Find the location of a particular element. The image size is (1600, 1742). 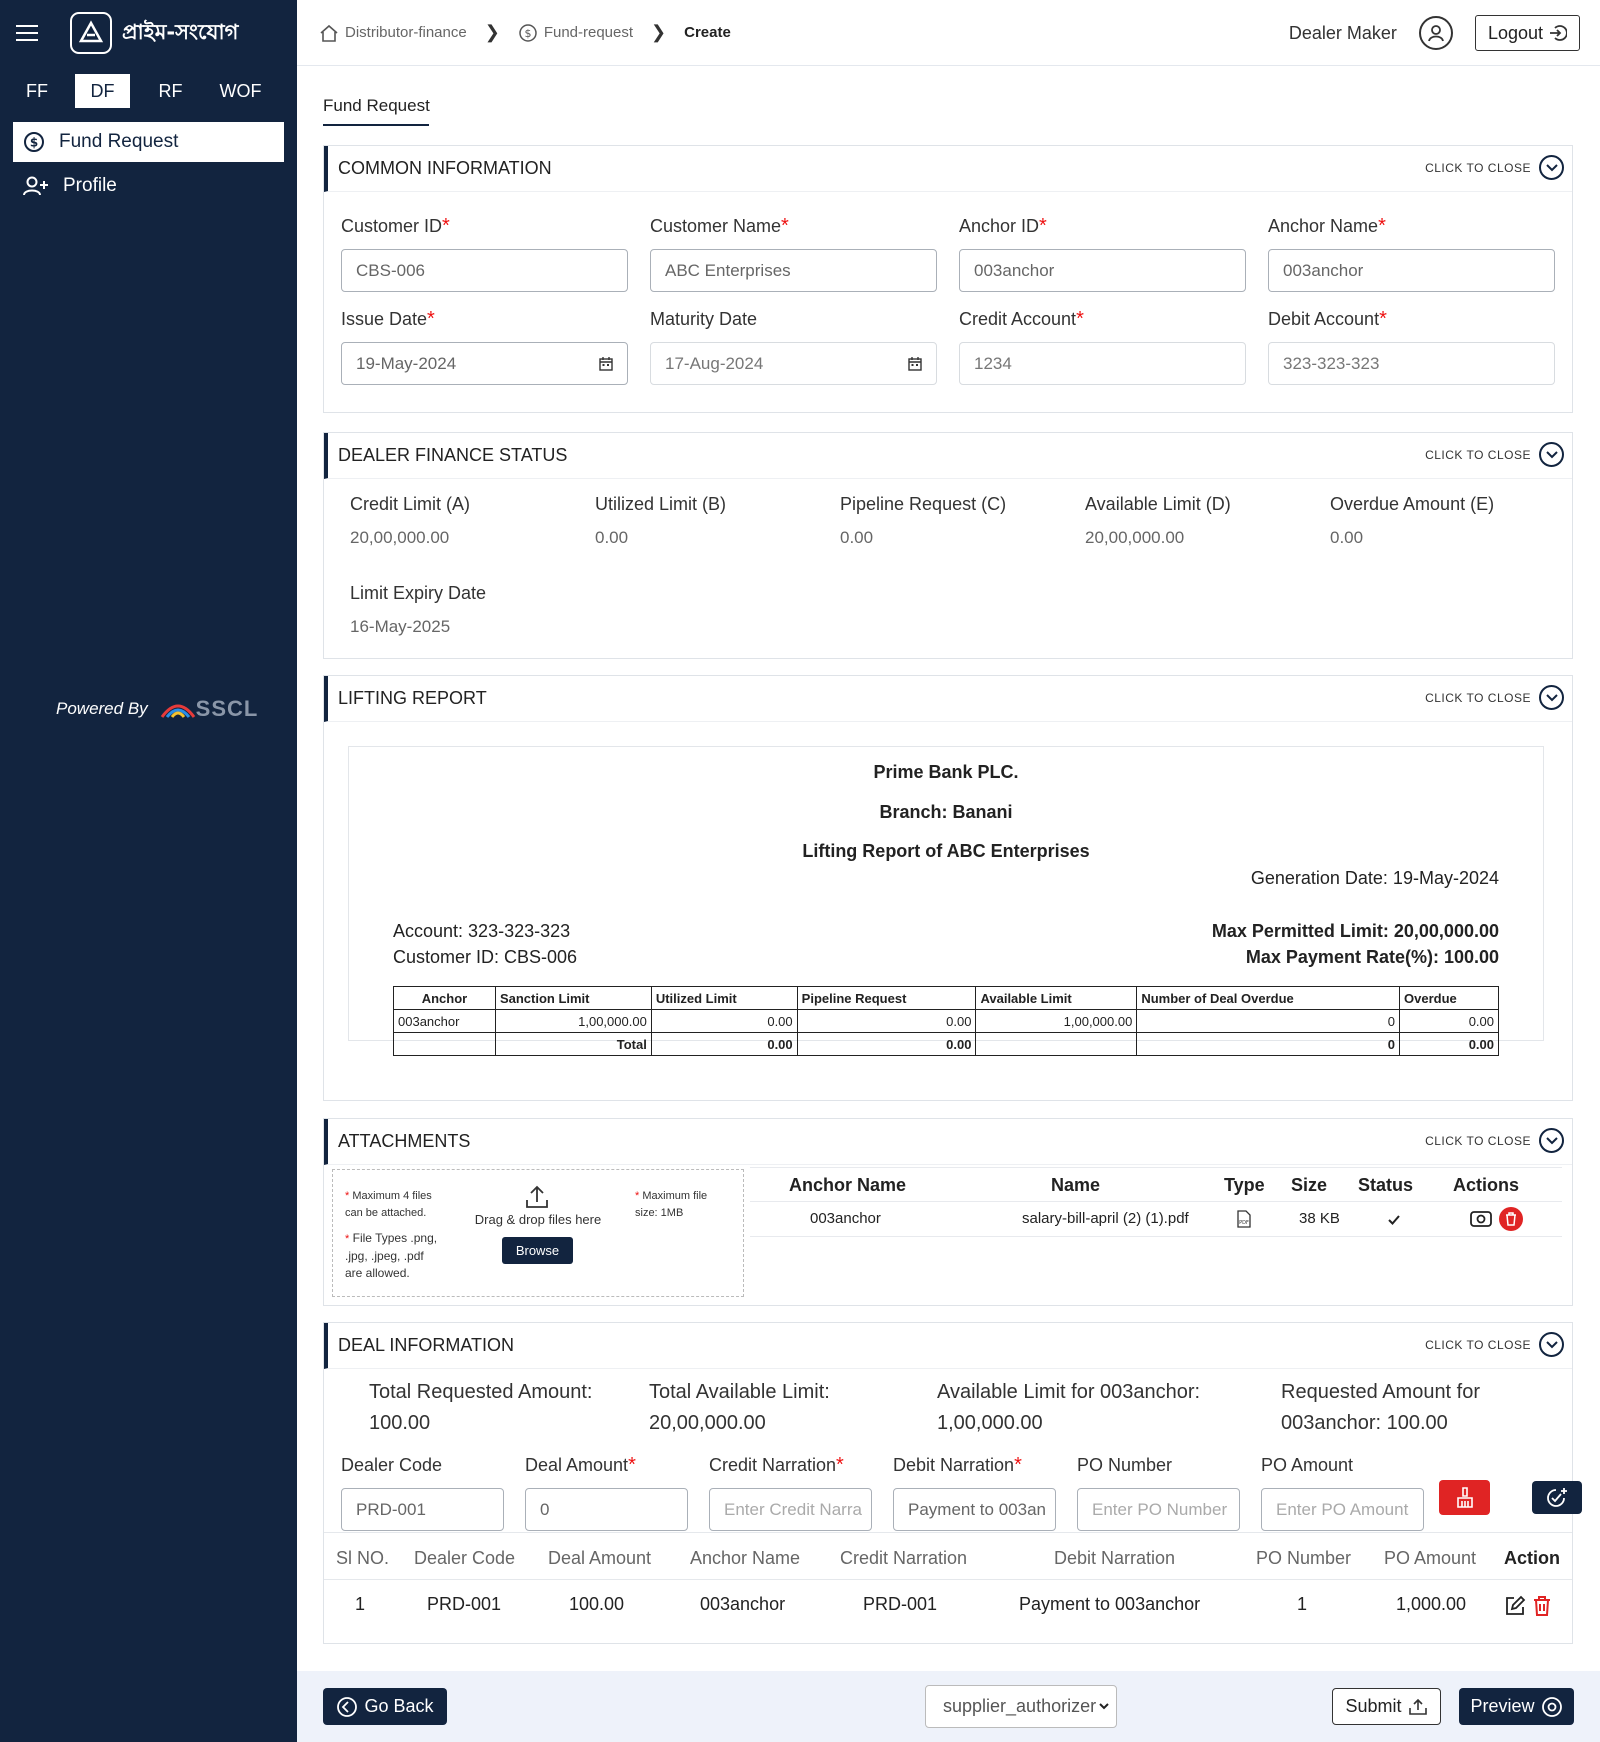

anchor-id-input: 003anchor is located at coordinates (1102, 270).